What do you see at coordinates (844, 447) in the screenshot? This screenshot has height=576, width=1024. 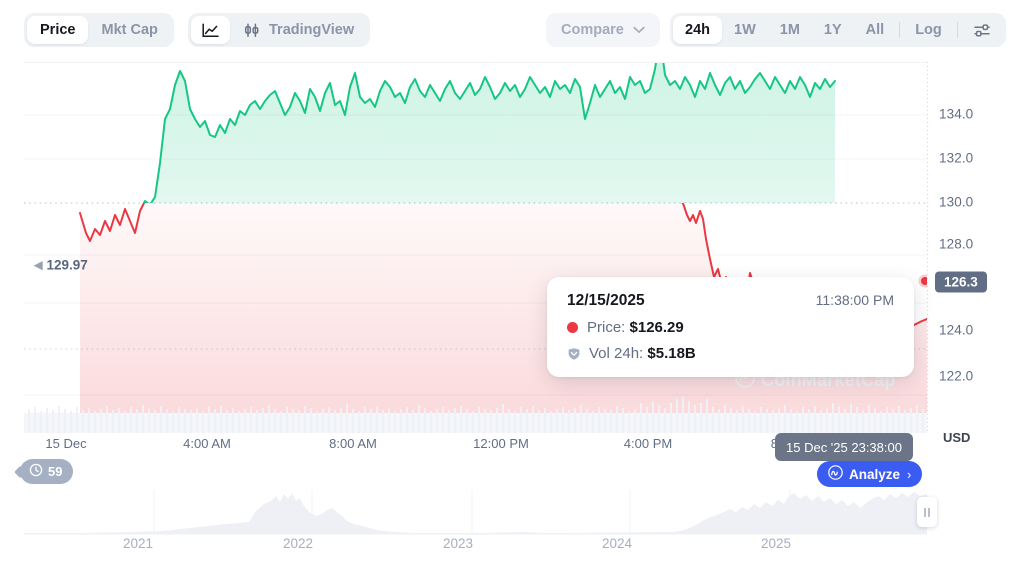 I see `crosshair-date-chip: 15 Dec '25 23:38:00` at bounding box center [844, 447].